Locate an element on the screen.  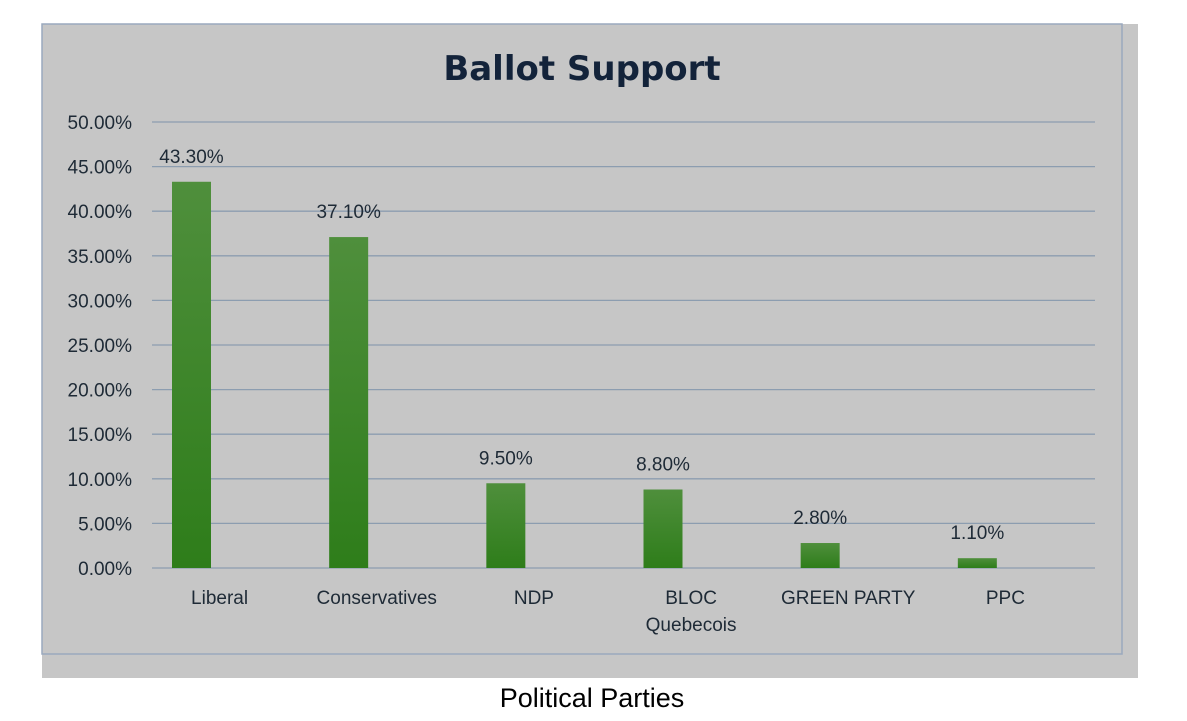
x-tick-label: BLOC is located at coordinates (691, 598).